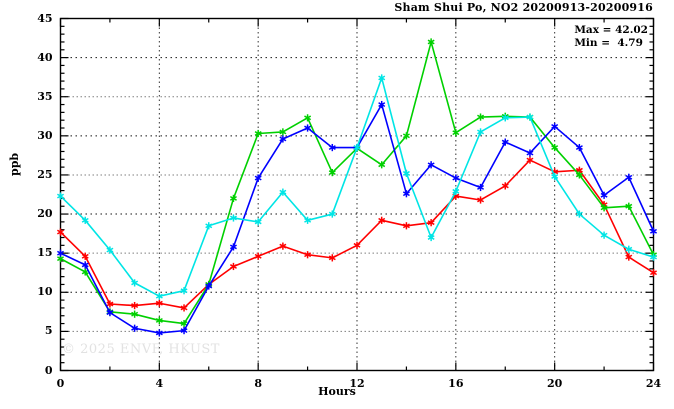  What do you see at coordinates (45, 292) in the screenshot?
I see `y-tick-label: 10` at bounding box center [45, 292].